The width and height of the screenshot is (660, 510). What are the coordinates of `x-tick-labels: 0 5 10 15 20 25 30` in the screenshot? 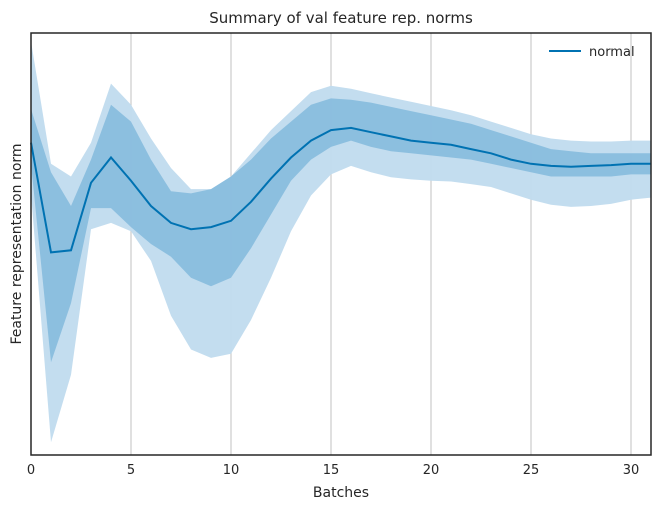 It's located at (333, 470).